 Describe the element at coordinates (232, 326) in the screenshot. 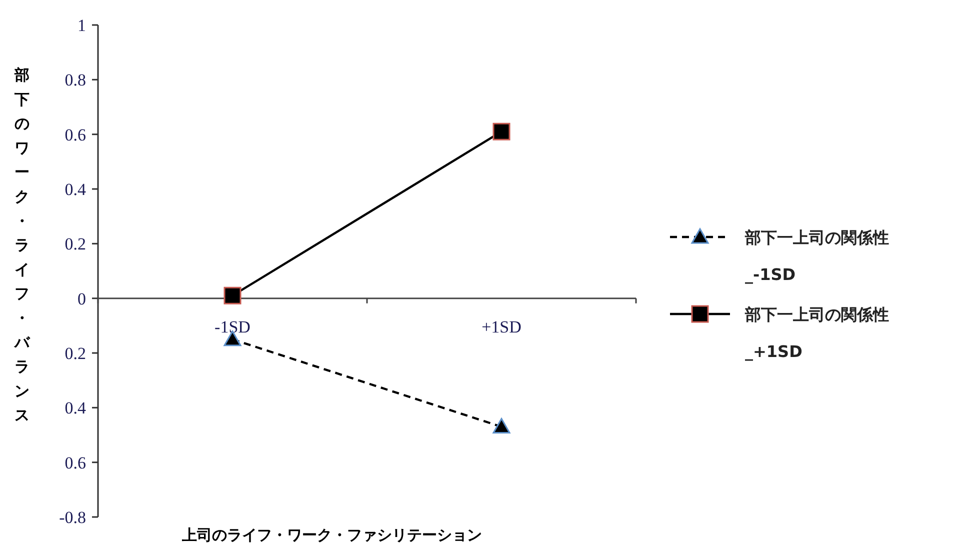

I see `x-tick-label: -1SD` at that location.